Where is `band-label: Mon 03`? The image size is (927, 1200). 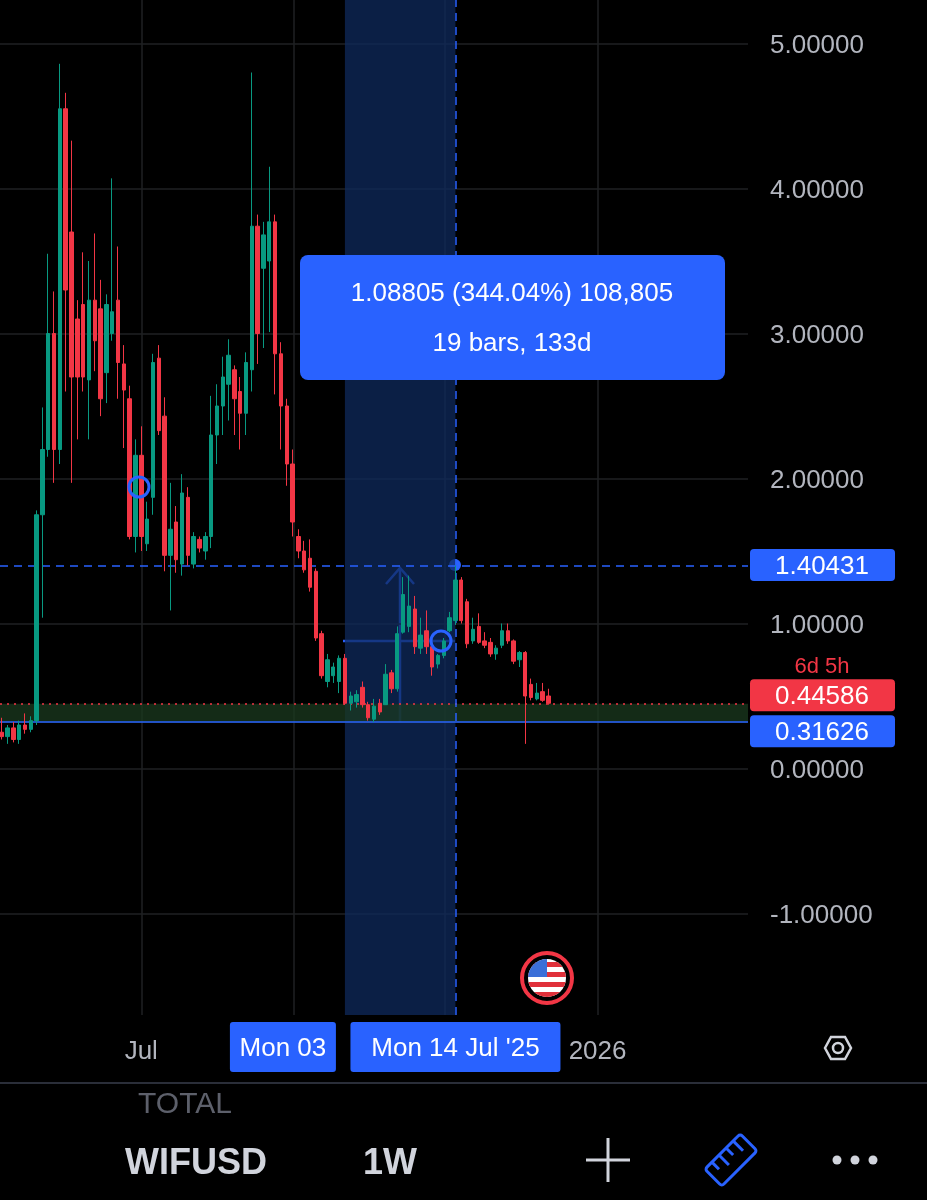
band-label: Mon 03 is located at coordinates (283, 1047).